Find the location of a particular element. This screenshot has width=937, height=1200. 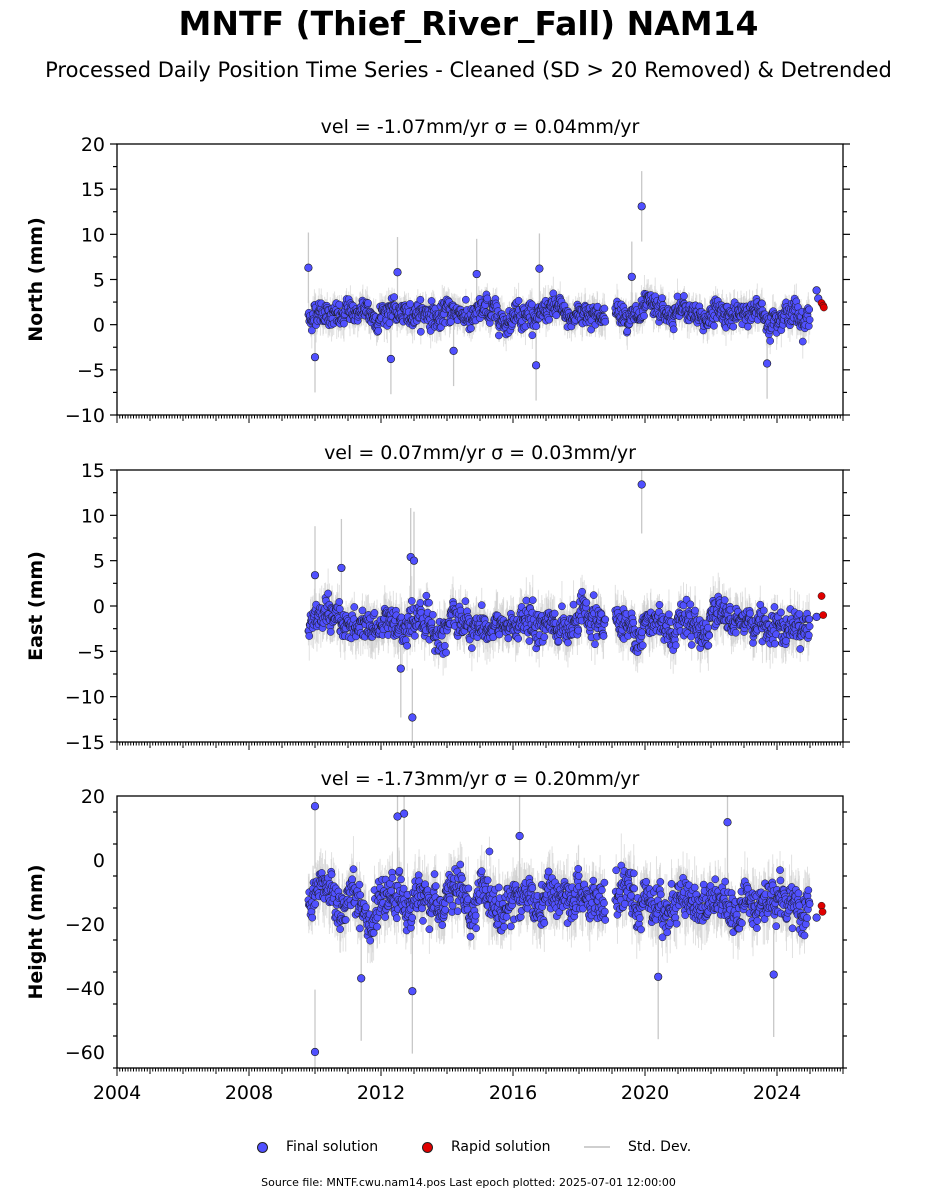

y-tick-label: 5 is located at coordinates (99, 562).